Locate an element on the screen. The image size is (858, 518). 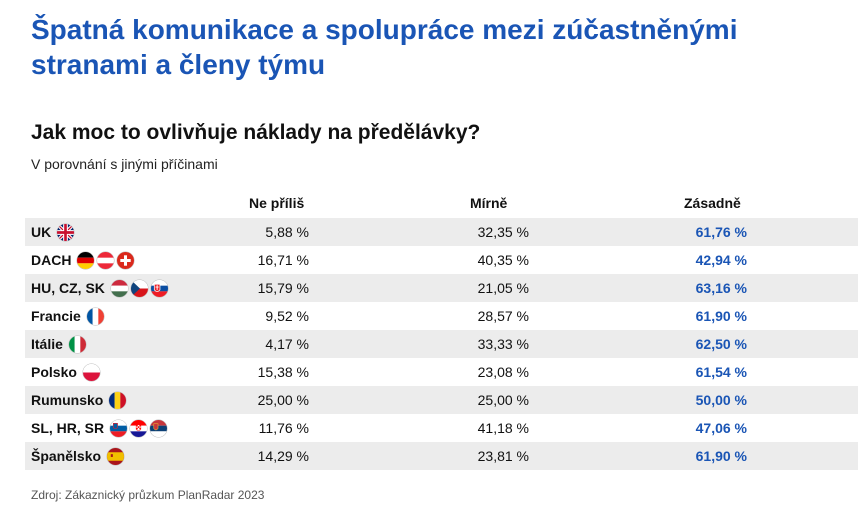
value-zasadne: 62,50 % is located at coordinates (721, 344).